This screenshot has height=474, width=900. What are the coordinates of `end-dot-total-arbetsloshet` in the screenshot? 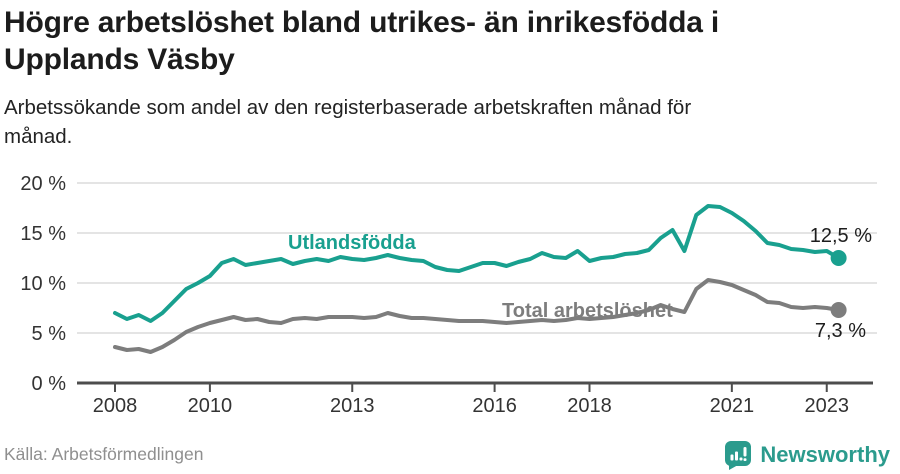 It's located at (838, 310).